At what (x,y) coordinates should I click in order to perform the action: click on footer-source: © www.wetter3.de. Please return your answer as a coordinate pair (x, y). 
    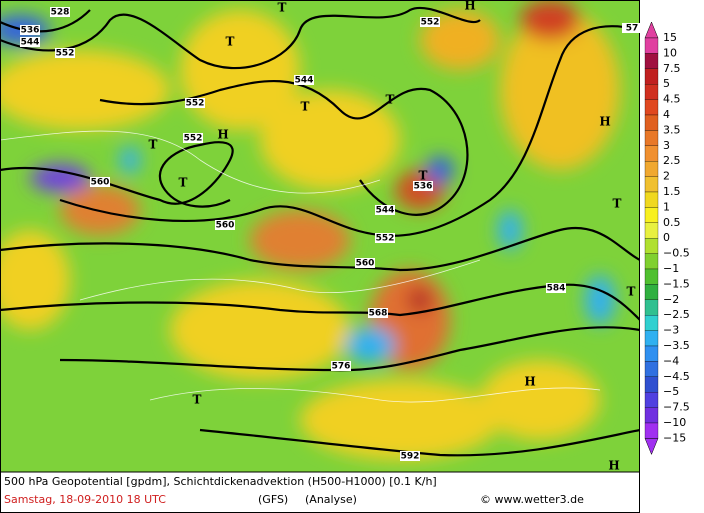
    Looking at the image, I should click on (532, 499).